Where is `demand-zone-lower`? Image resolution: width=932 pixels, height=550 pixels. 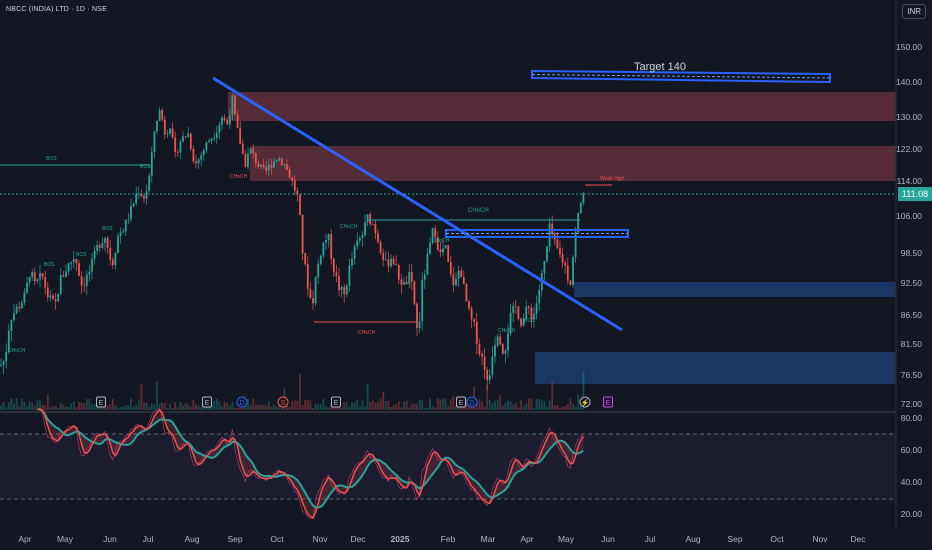
demand-zone-lower is located at coordinates (715, 368).